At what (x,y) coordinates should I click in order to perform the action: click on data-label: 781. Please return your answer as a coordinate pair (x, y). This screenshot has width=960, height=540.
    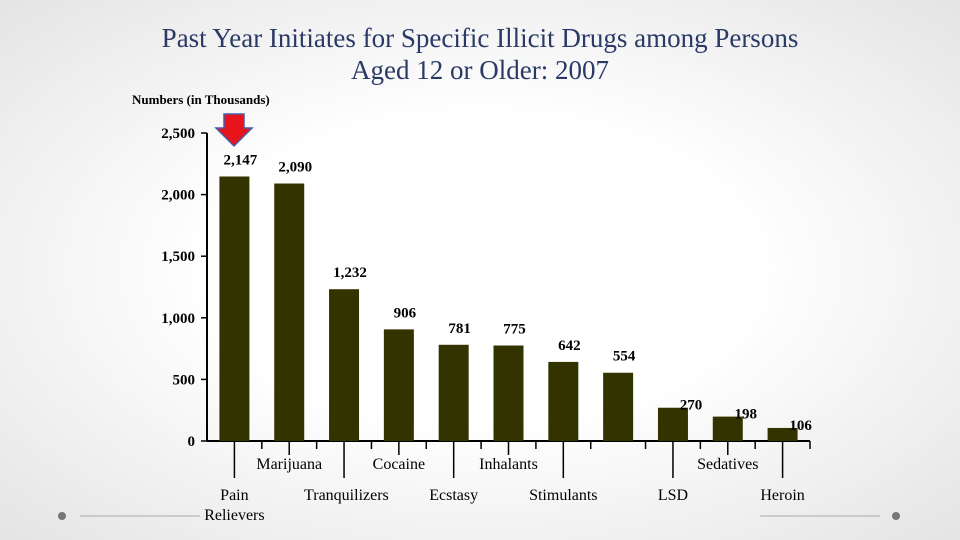
    Looking at the image, I should click on (459, 329).